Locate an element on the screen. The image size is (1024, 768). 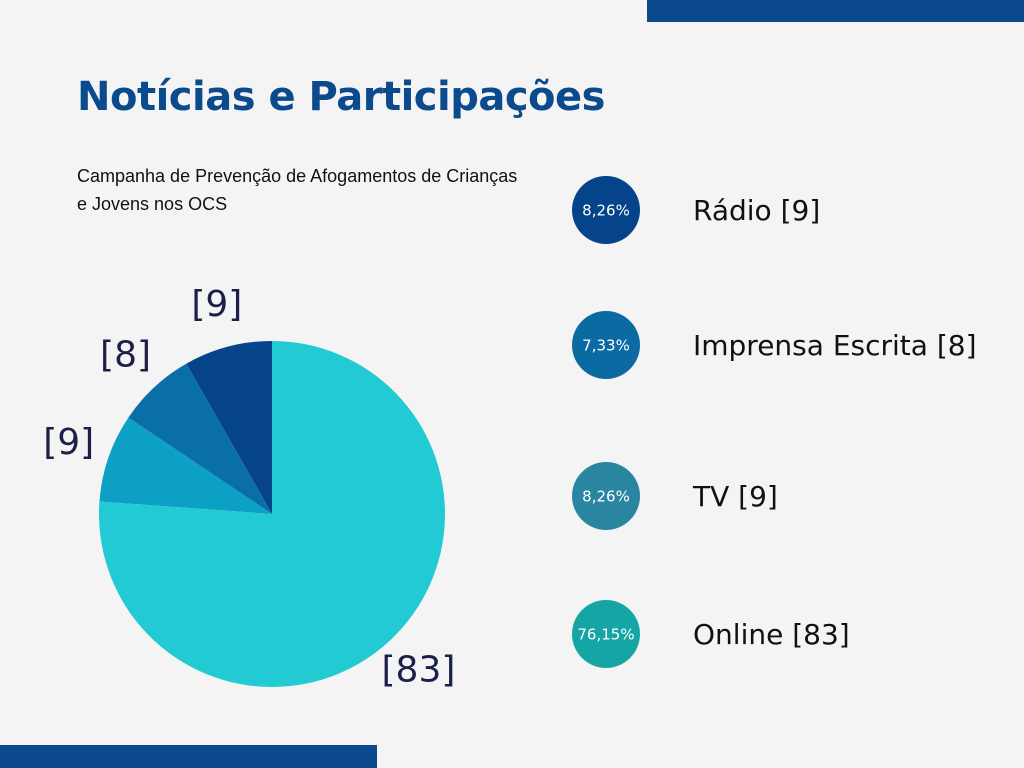
value-label: [8] is located at coordinates (125, 355).